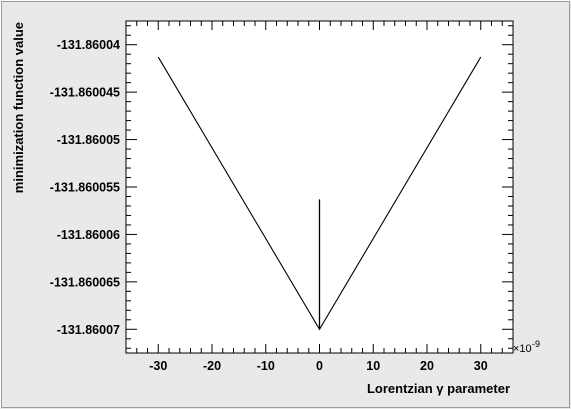 The height and width of the screenshot is (409, 571). Describe the element at coordinates (88, 330) in the screenshot. I see `y-tick-label: -131.86007` at that location.